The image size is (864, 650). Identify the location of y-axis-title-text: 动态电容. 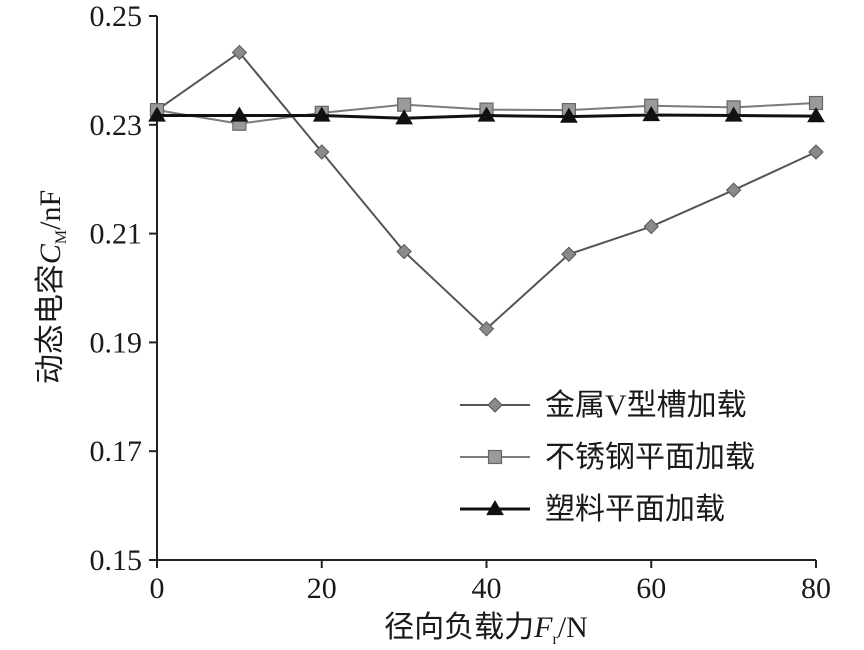
(50, 324).